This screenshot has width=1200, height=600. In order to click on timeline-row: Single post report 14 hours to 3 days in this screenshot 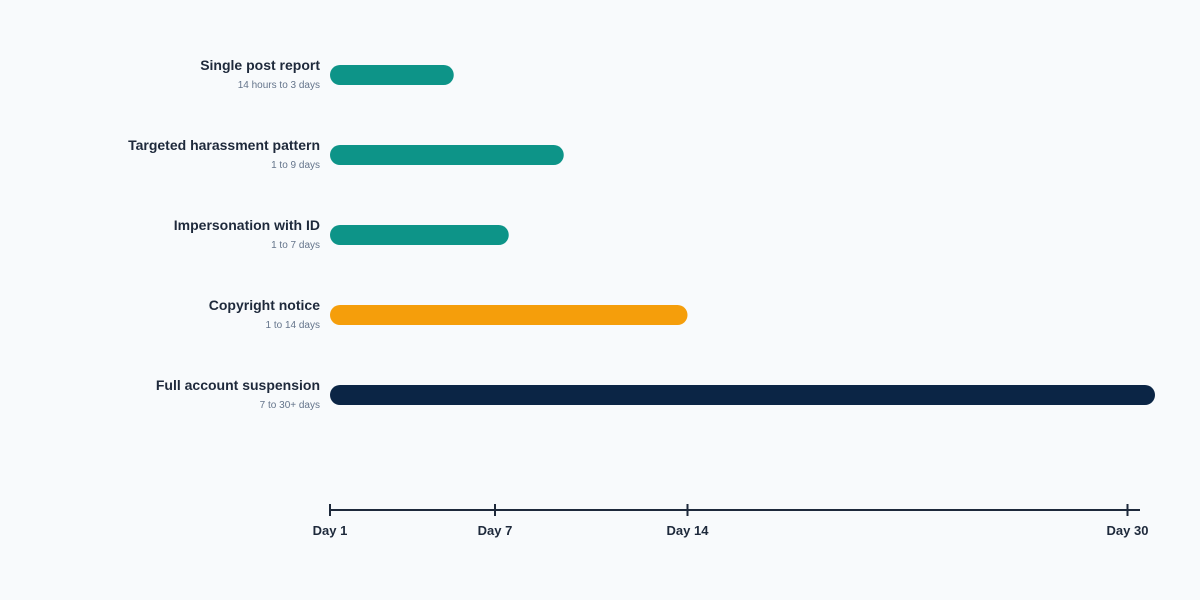, I will do `click(327, 74)`.